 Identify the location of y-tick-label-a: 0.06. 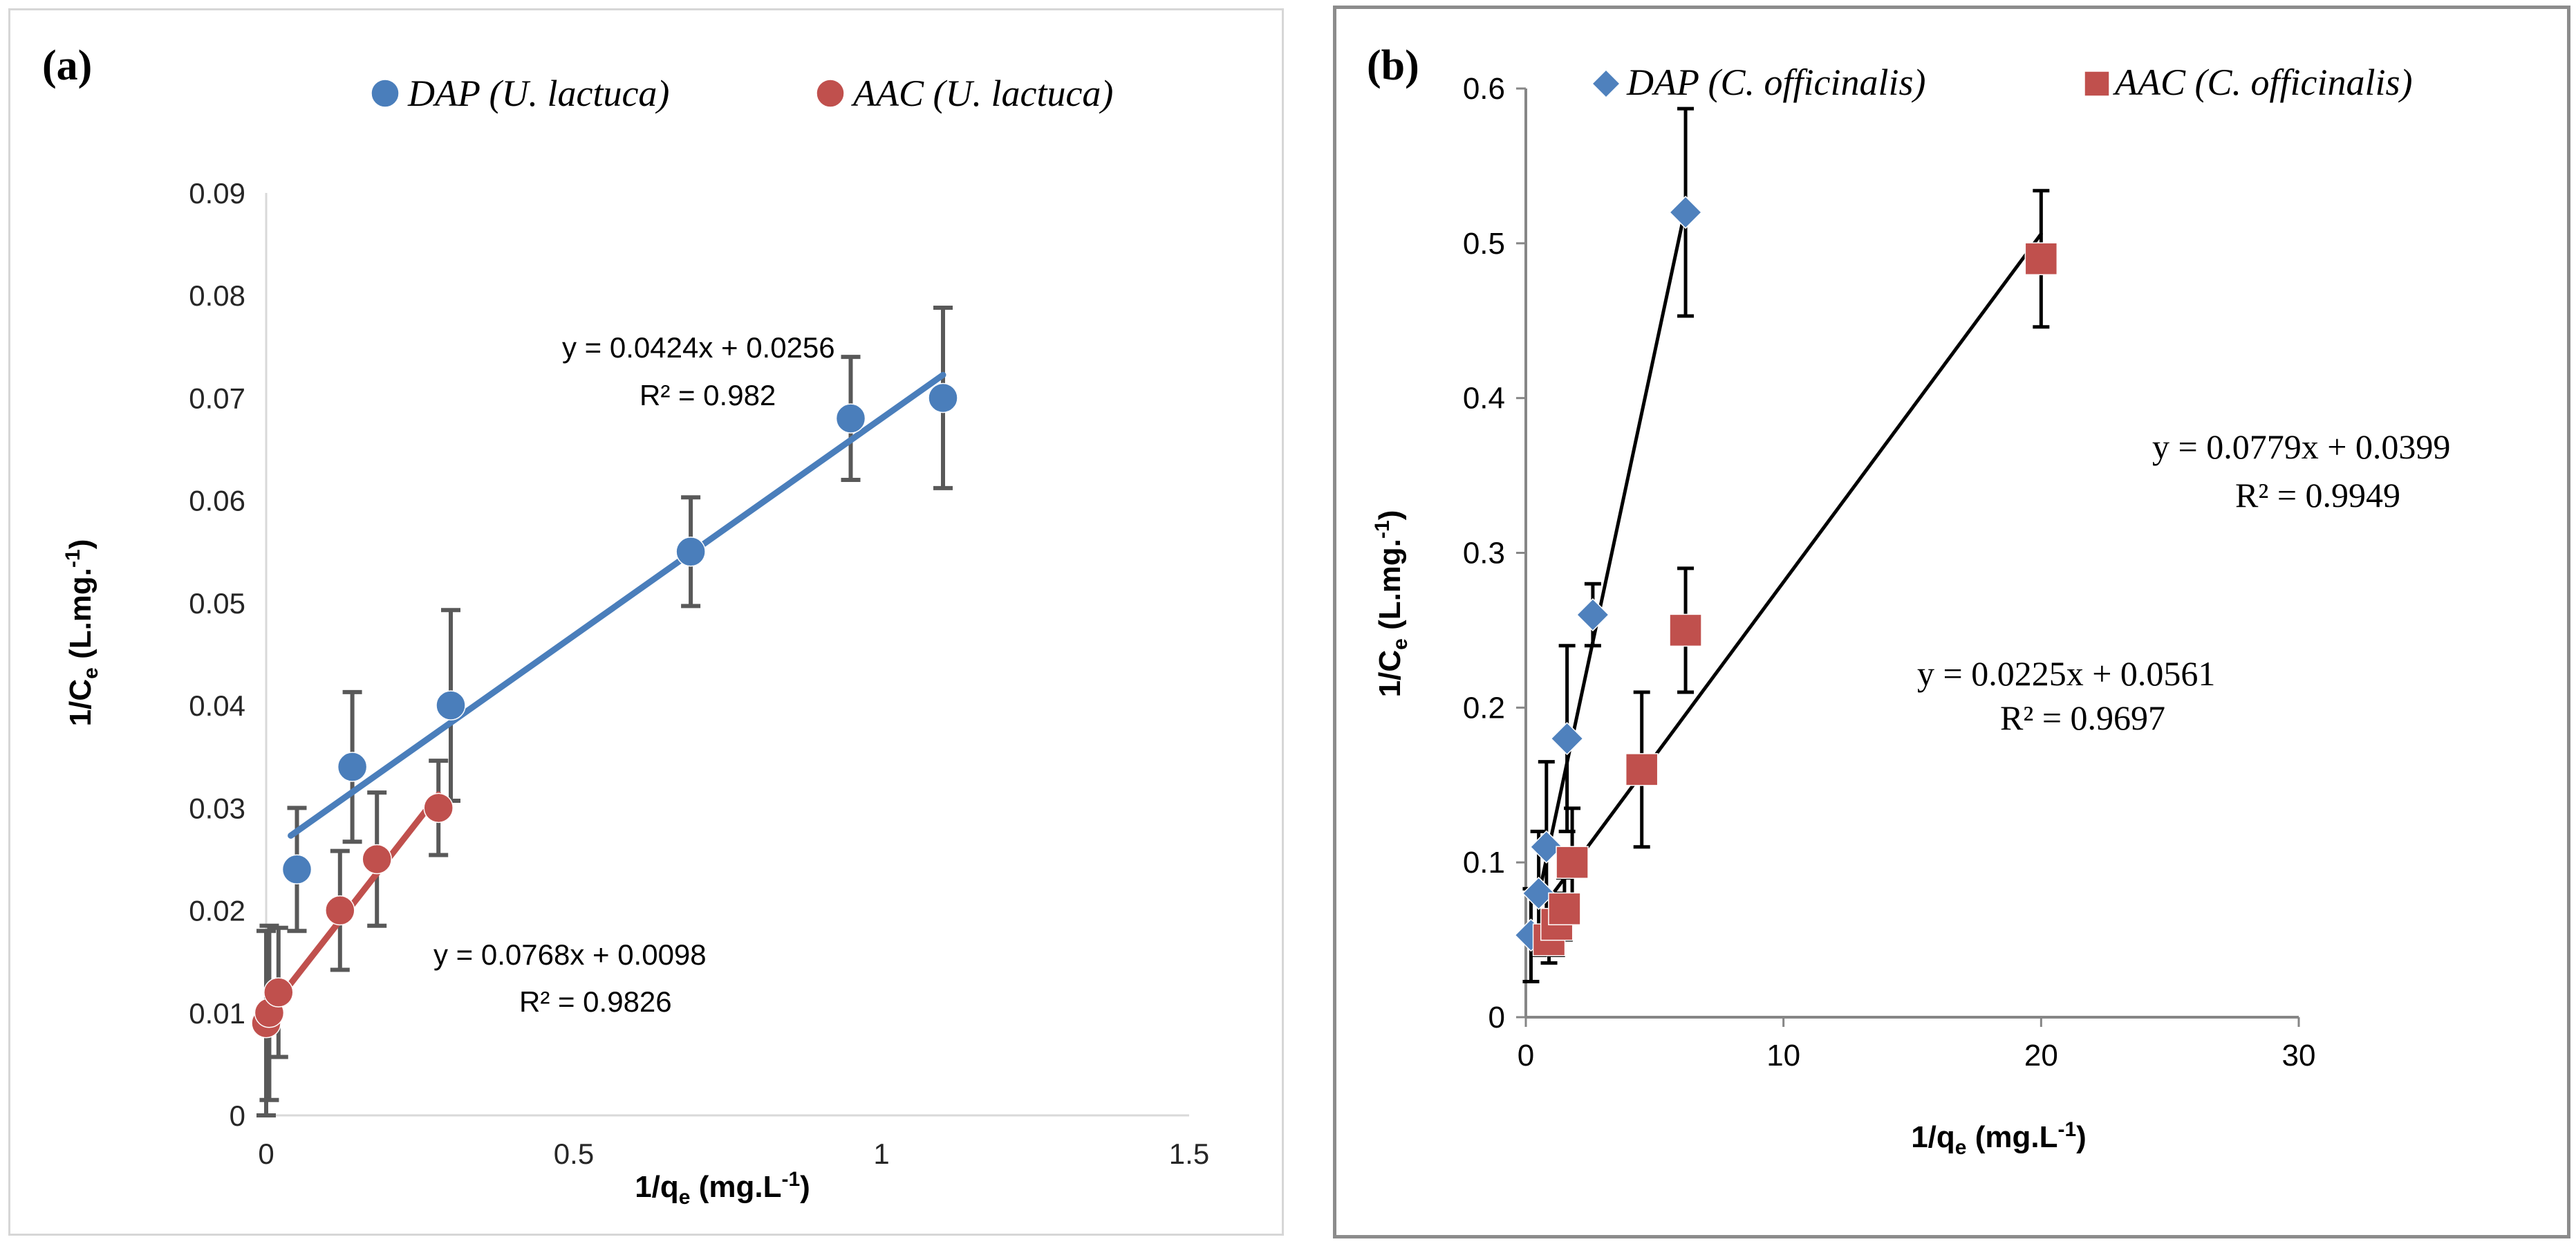
(217, 501).